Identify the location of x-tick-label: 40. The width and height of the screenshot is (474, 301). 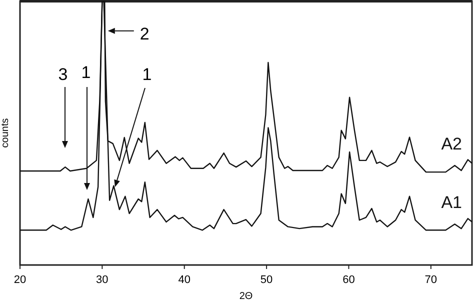
(184, 280).